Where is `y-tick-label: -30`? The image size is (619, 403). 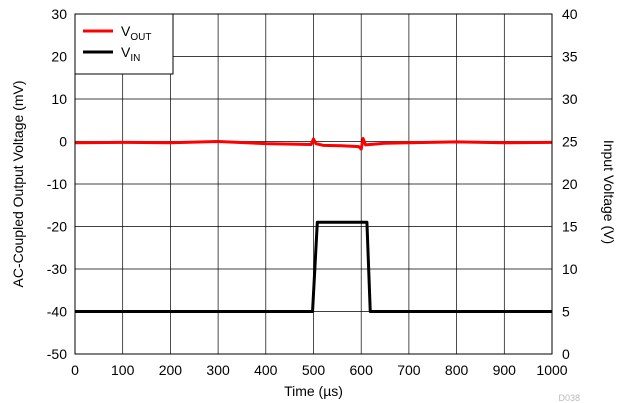 y-tick-label: -30 is located at coordinates (57, 269).